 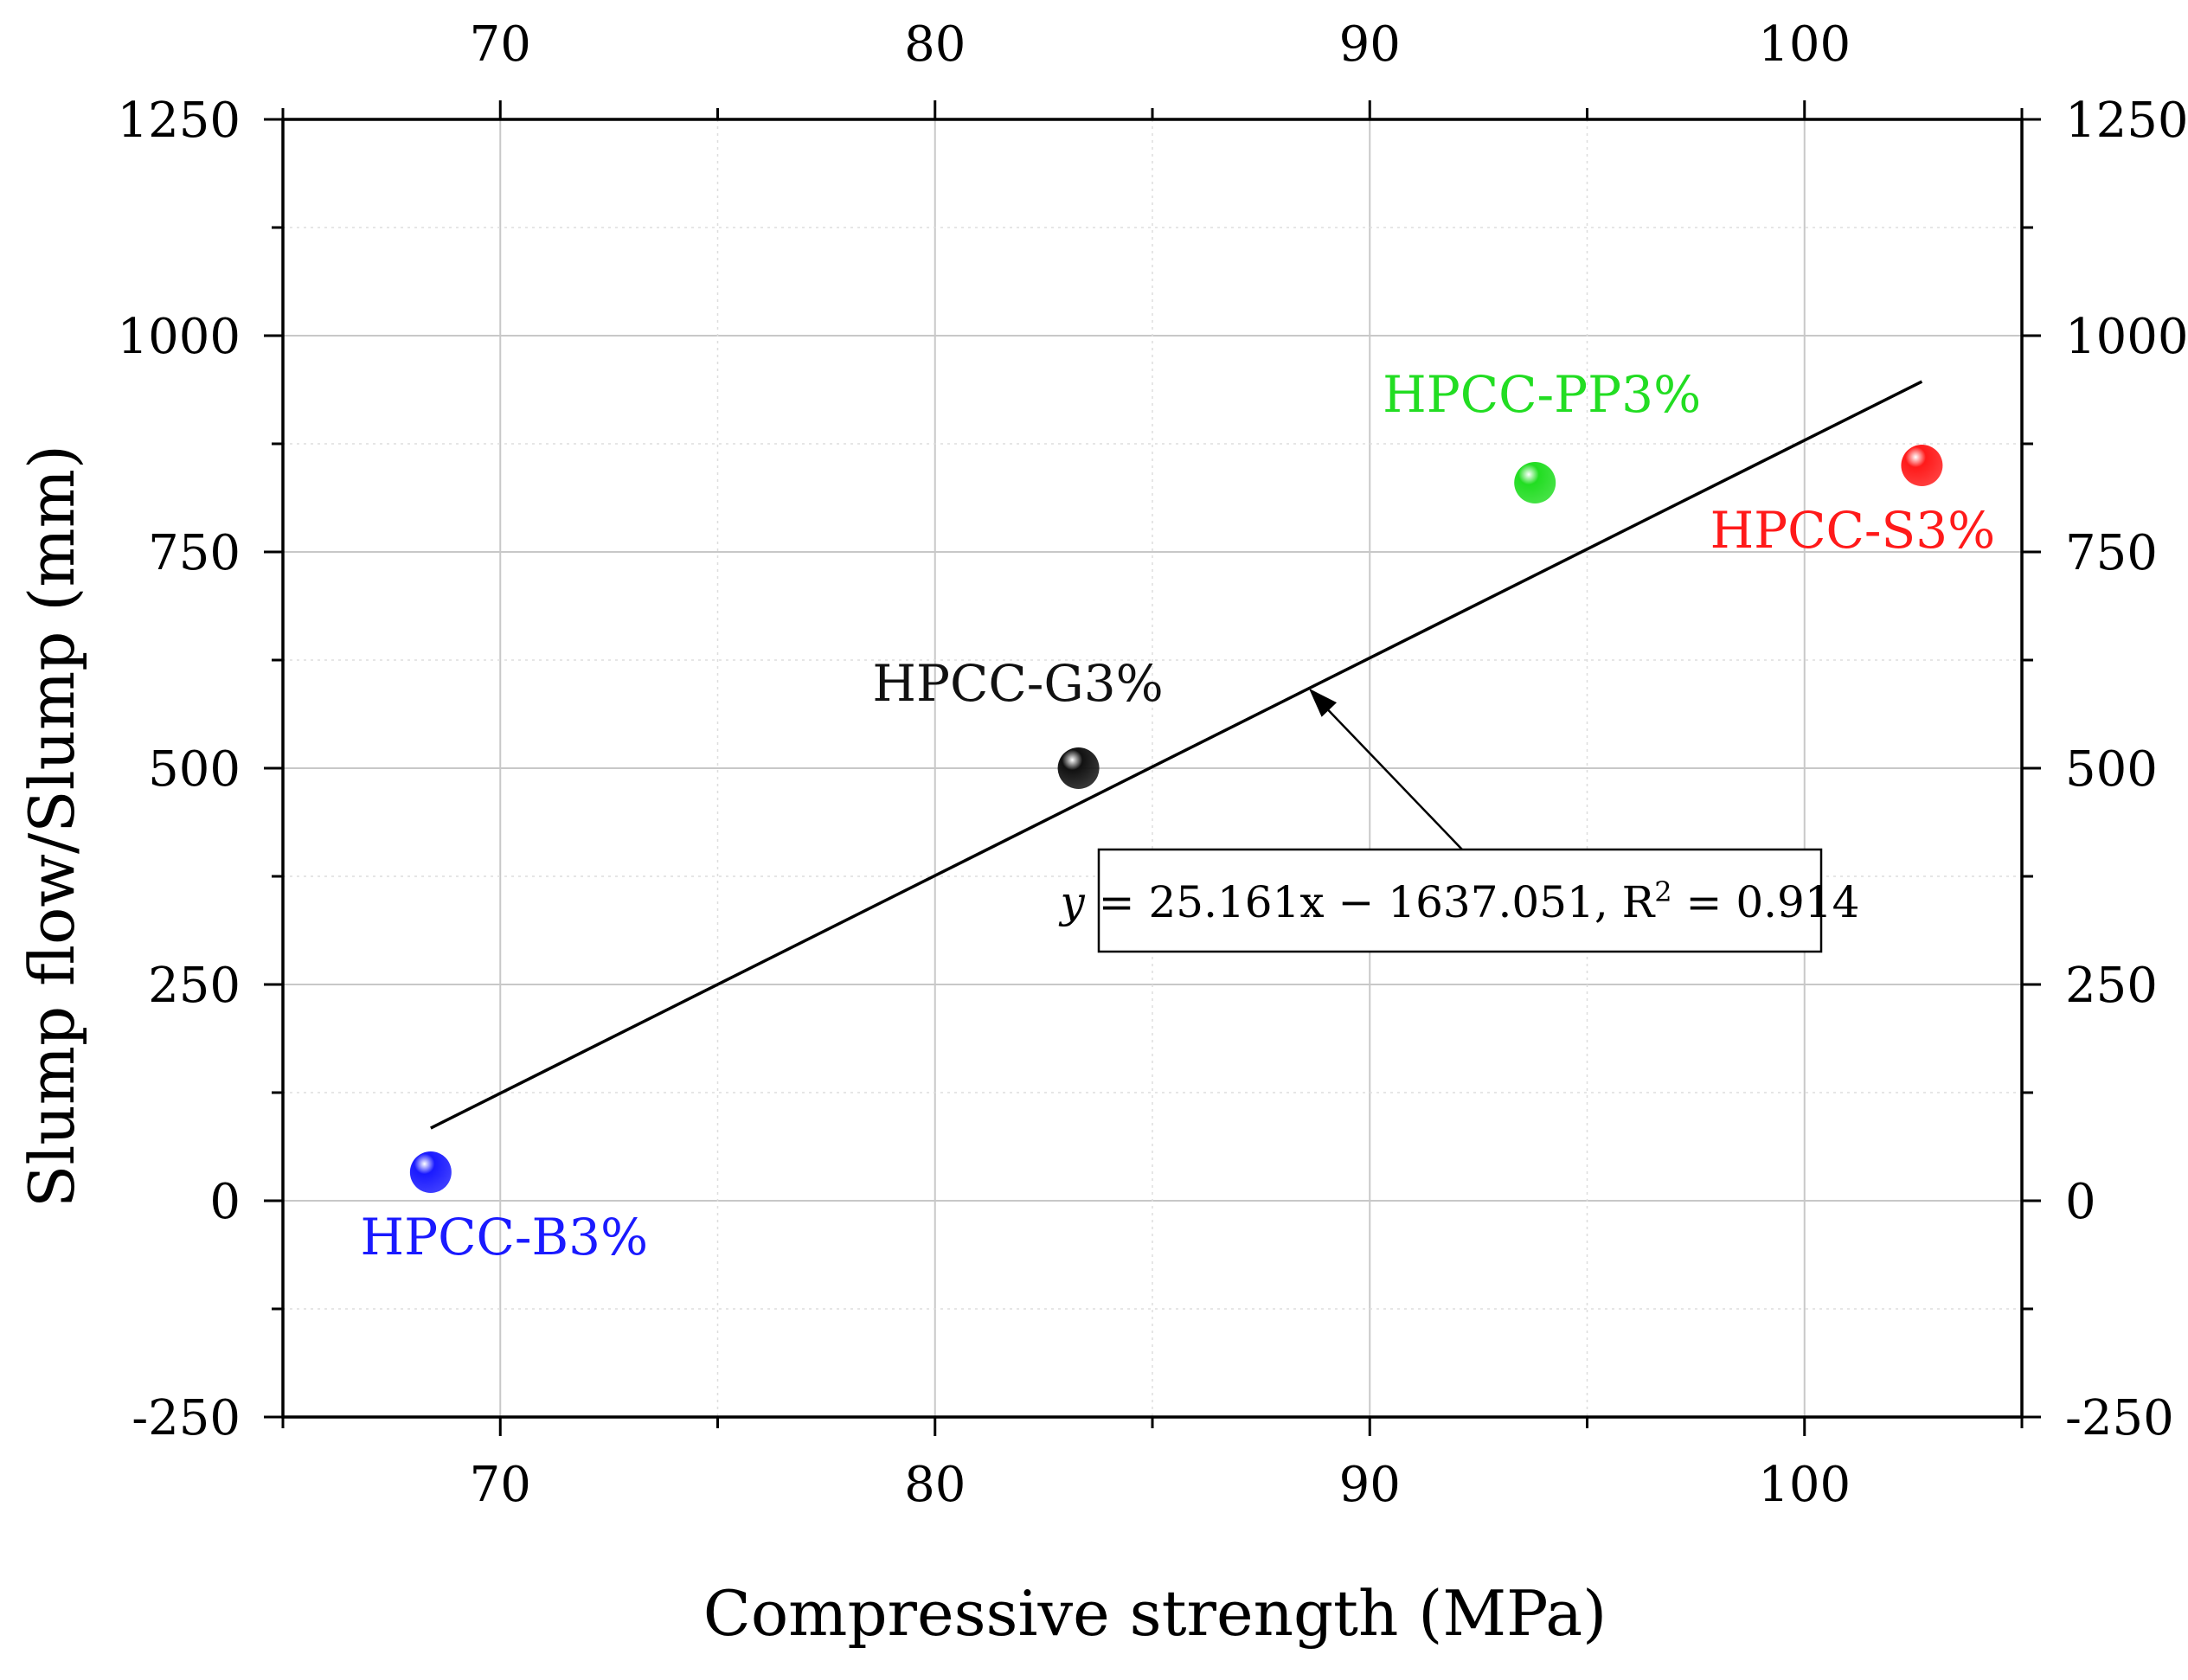 What do you see at coordinates (2111, 553) in the screenshot?
I see `y-right-tick-label: 750` at bounding box center [2111, 553].